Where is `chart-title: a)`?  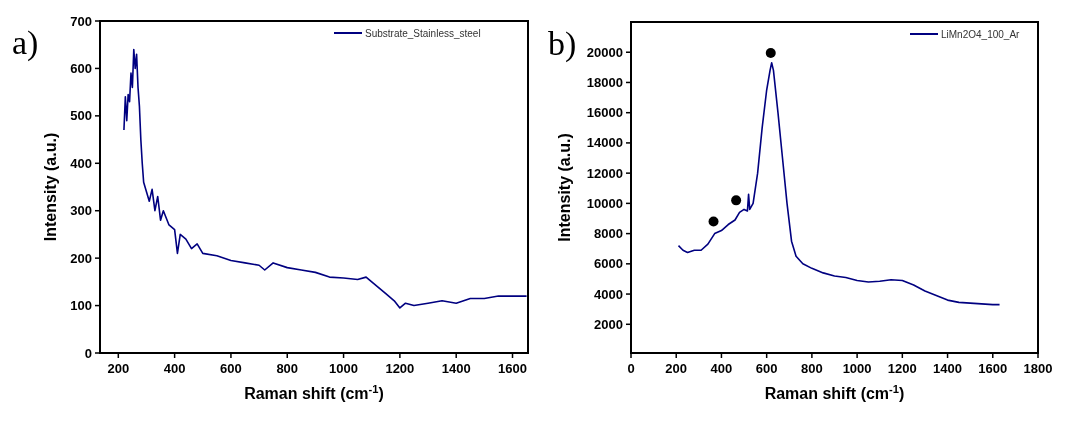
chart-title: a) is located at coordinates (25, 43).